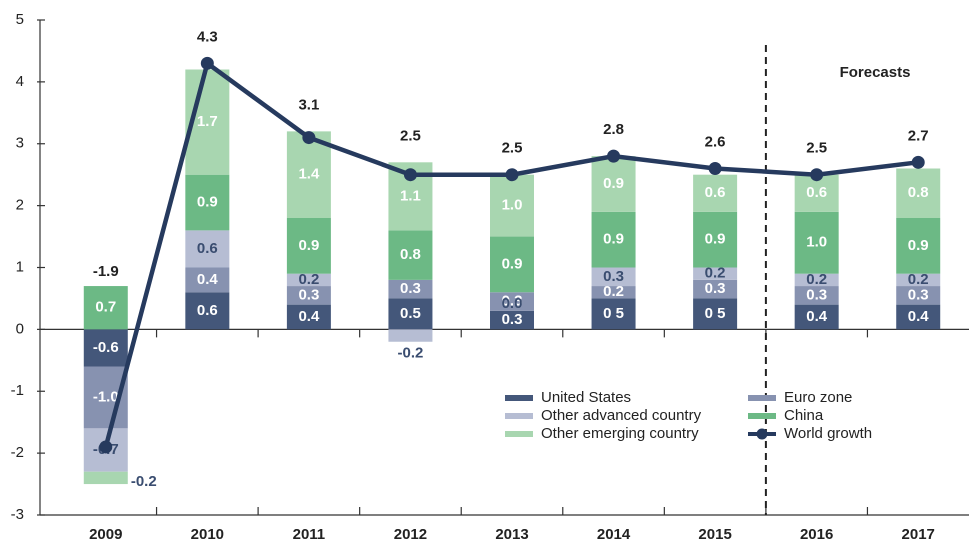 Image resolution: width=969 pixels, height=544 pixels. I want to click on data-label: 1.0, so click(816, 242).